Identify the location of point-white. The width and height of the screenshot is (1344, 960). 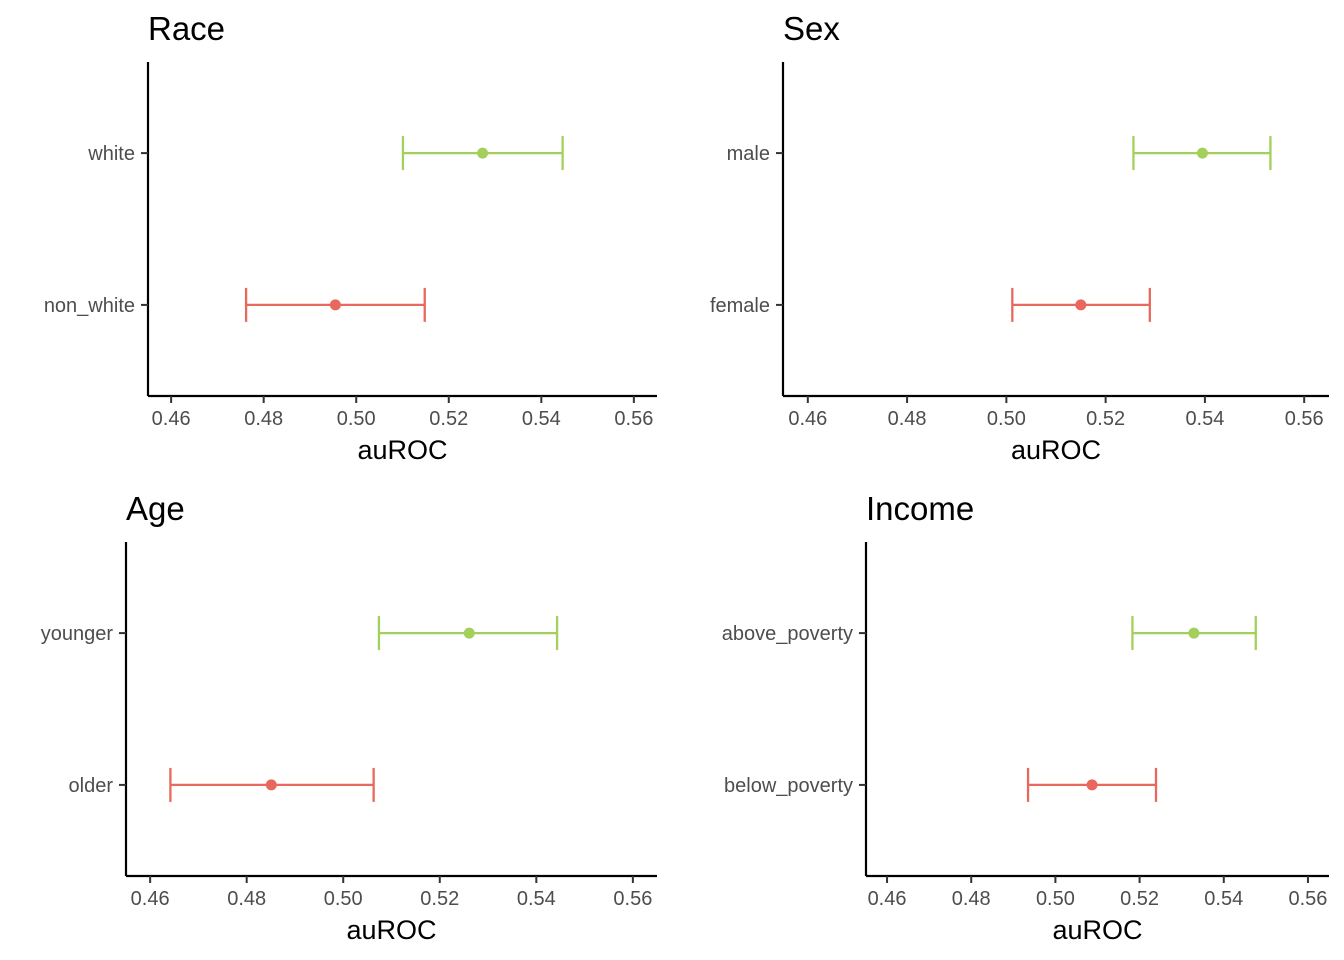
(483, 153).